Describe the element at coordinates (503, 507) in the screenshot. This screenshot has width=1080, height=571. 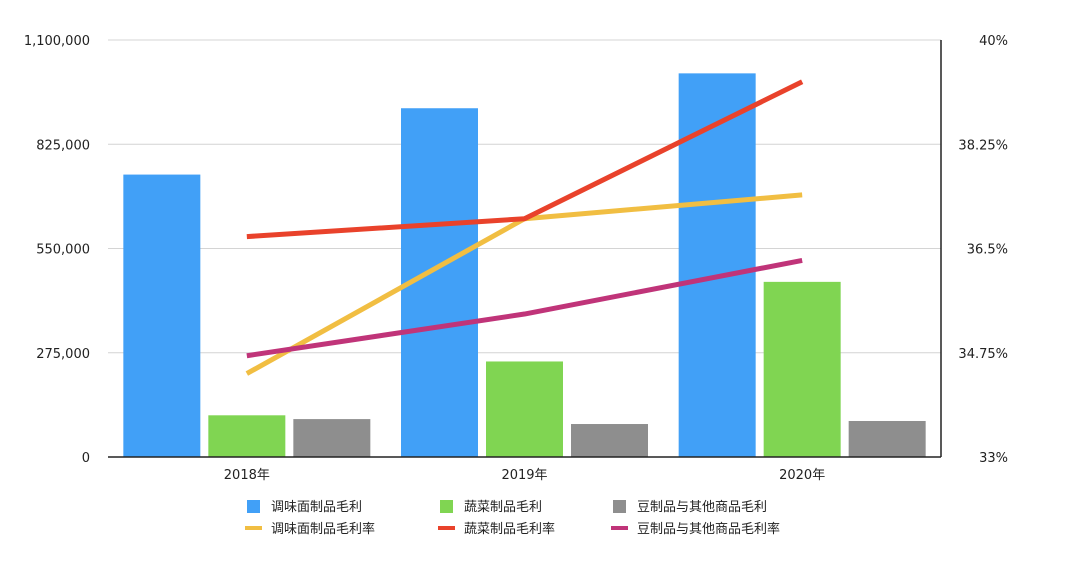
I see `legend-label: 蔬菜制品毛利` at that location.